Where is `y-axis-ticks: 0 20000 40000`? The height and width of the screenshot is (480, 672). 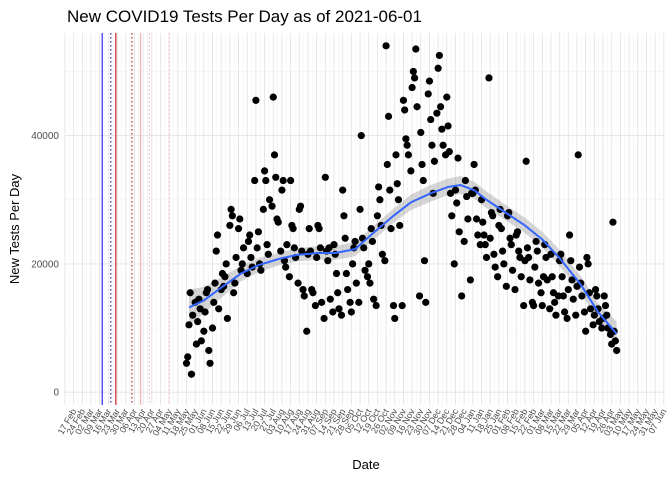 y-axis-ticks: 0 20000 40000 is located at coordinates (45, 265).